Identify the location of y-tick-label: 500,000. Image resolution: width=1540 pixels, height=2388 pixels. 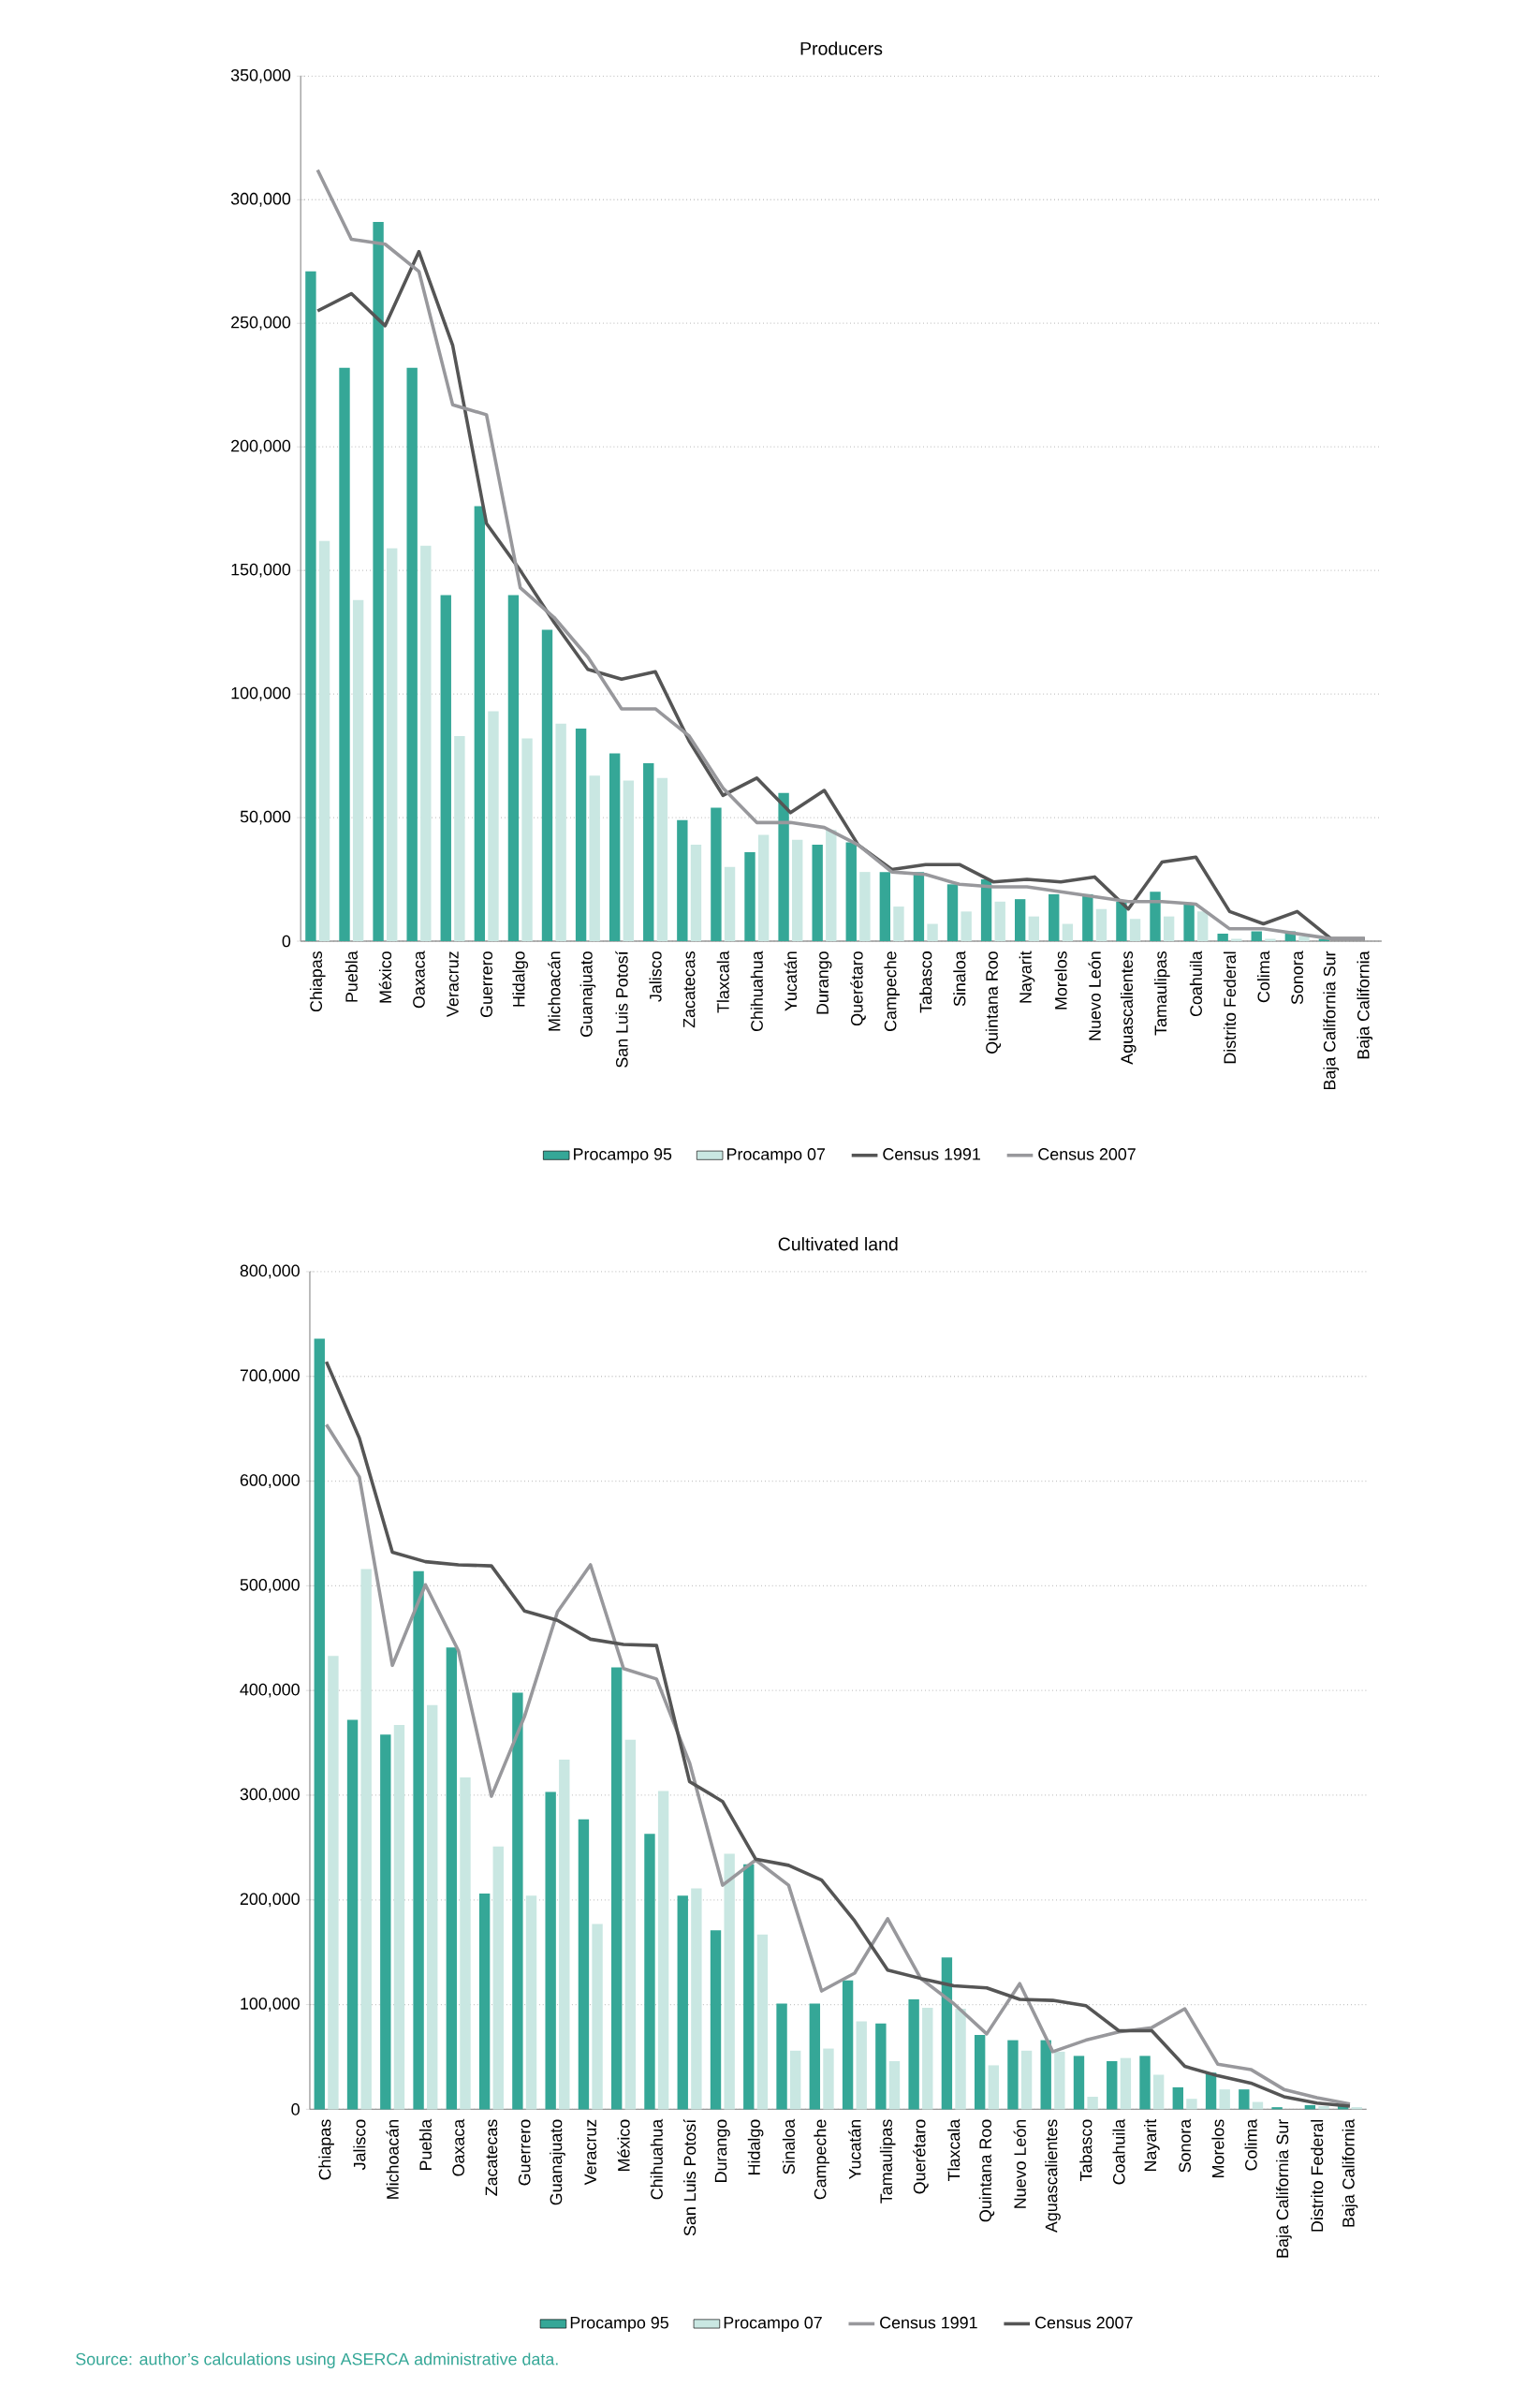
(270, 1585).